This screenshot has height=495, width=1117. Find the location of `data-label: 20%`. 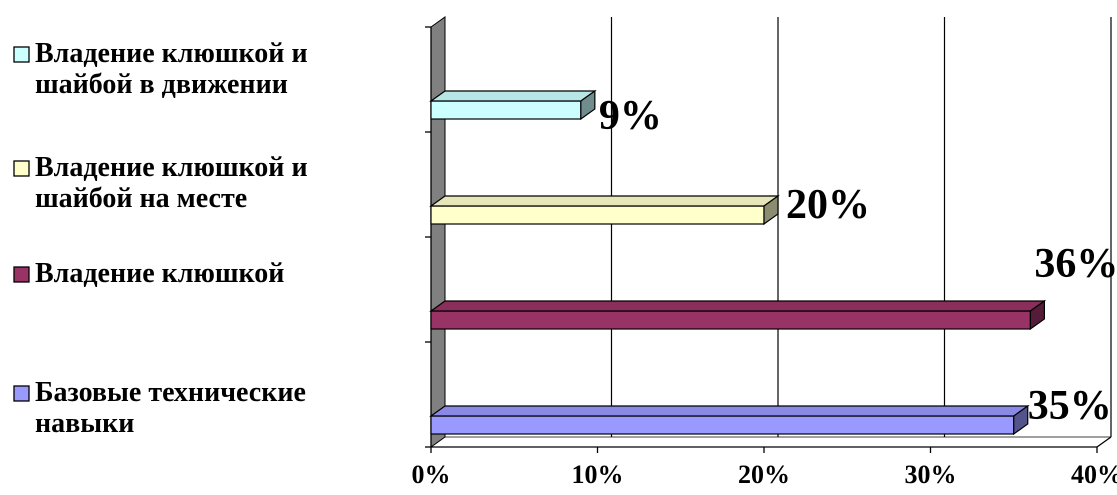

data-label: 20% is located at coordinates (828, 205).